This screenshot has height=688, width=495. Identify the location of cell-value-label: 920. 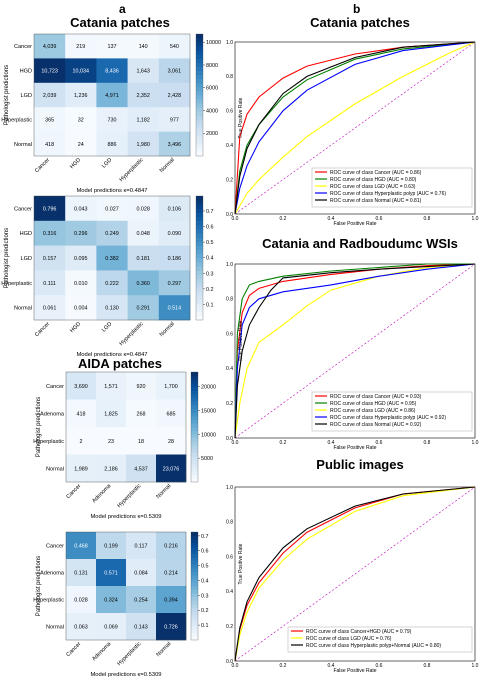
(141, 387).